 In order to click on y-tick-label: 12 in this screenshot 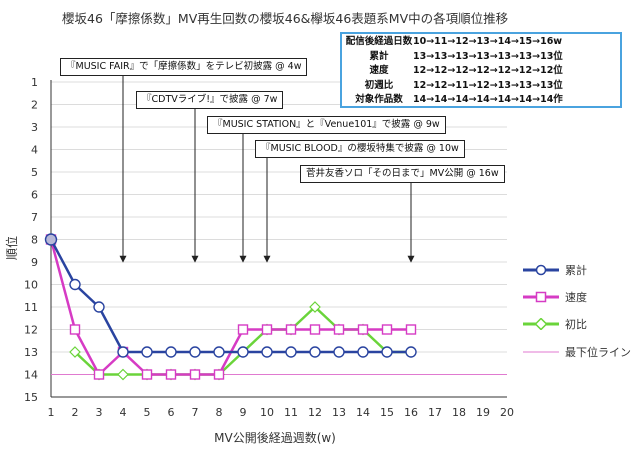, I will do `click(31, 330)`.